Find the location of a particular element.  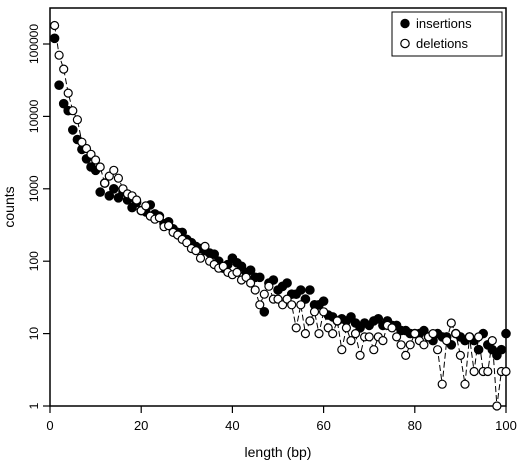

y-tick-label: 100 is located at coordinates (34, 261).